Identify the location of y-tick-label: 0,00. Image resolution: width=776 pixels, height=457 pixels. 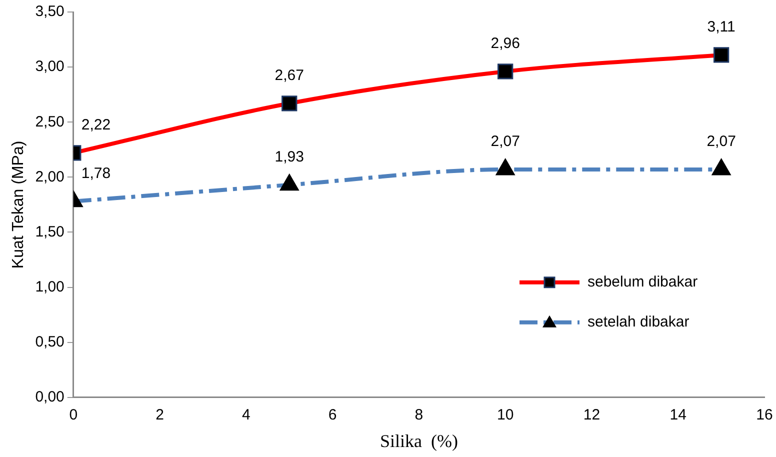
(49, 397).